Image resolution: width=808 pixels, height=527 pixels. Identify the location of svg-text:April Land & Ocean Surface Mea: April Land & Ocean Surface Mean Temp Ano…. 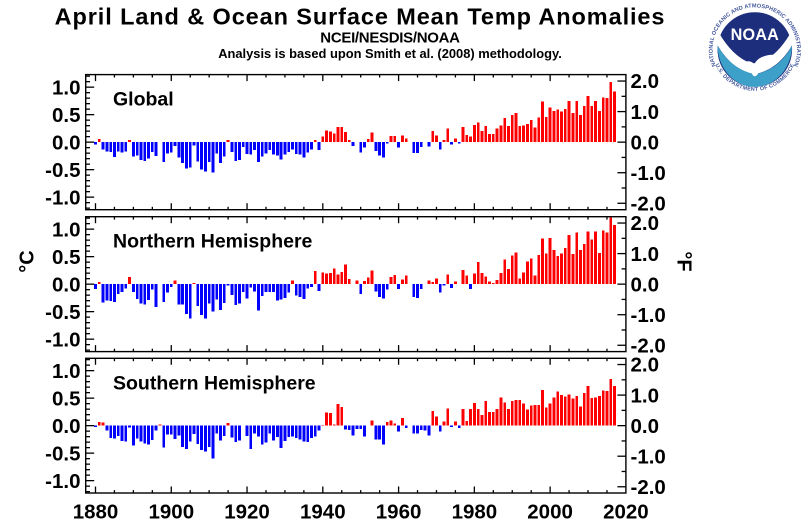
(360, 16).